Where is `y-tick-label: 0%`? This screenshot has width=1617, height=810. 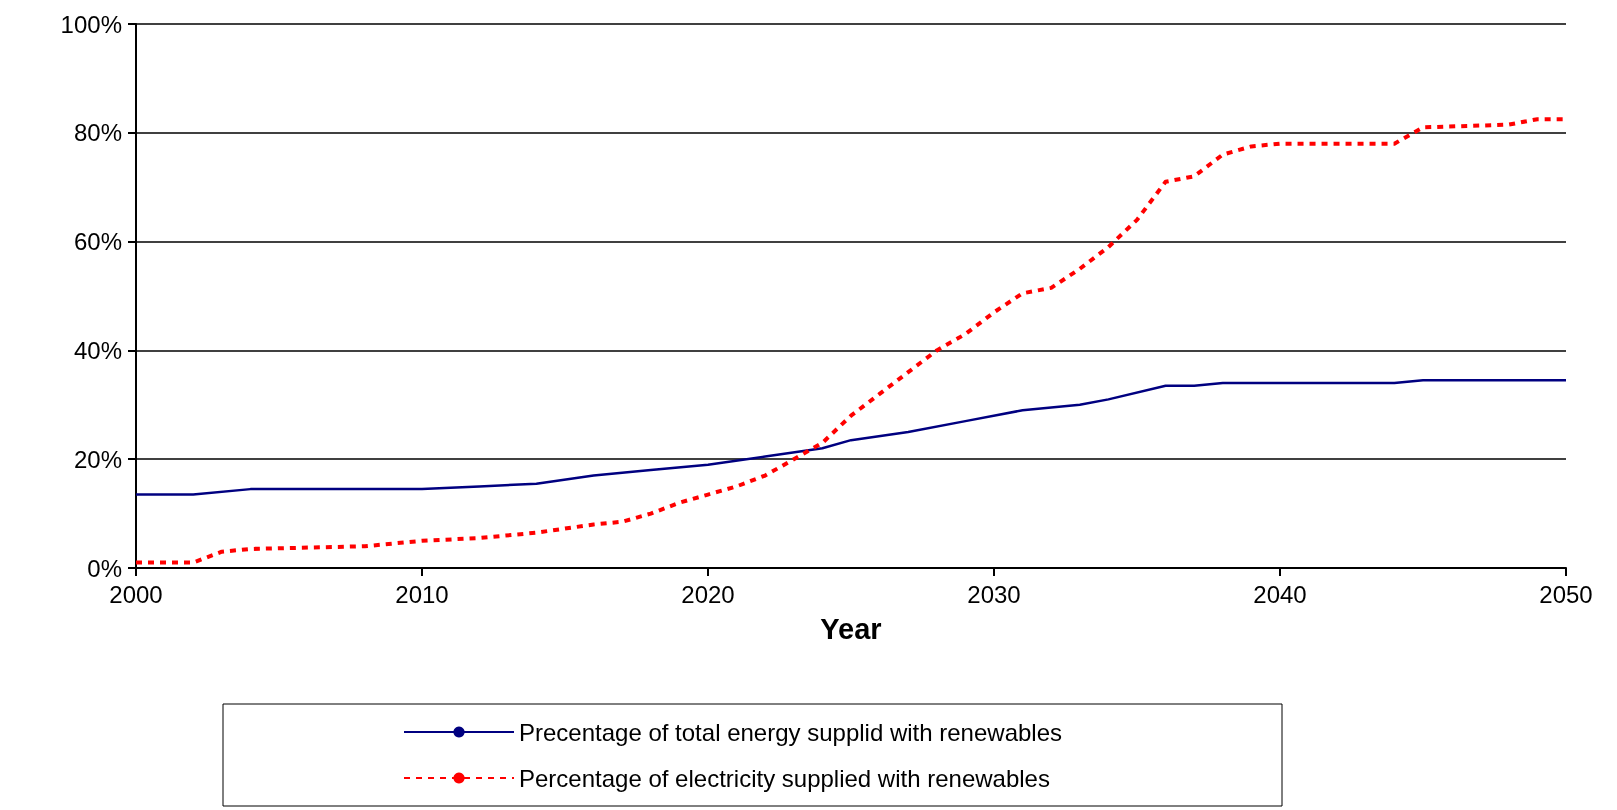 y-tick-label: 0% is located at coordinates (104, 568).